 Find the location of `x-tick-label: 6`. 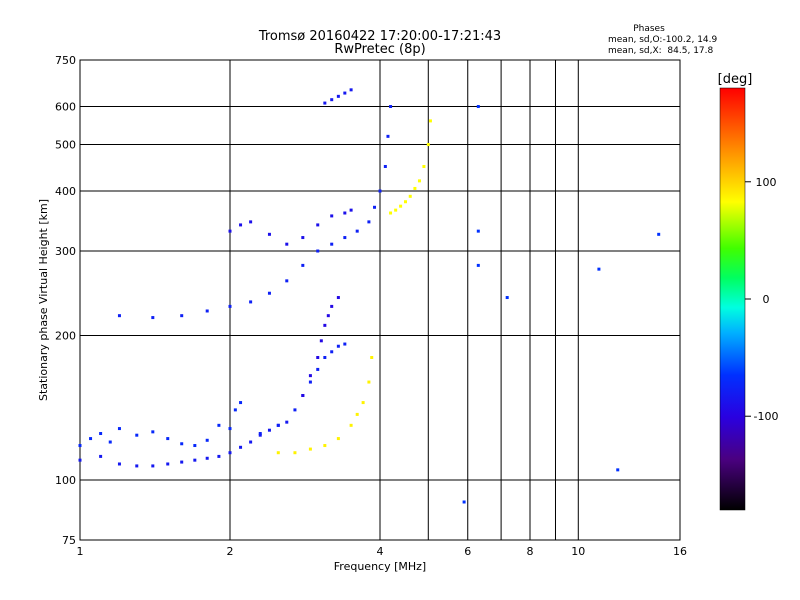

x-tick-label: 6 is located at coordinates (467, 551).